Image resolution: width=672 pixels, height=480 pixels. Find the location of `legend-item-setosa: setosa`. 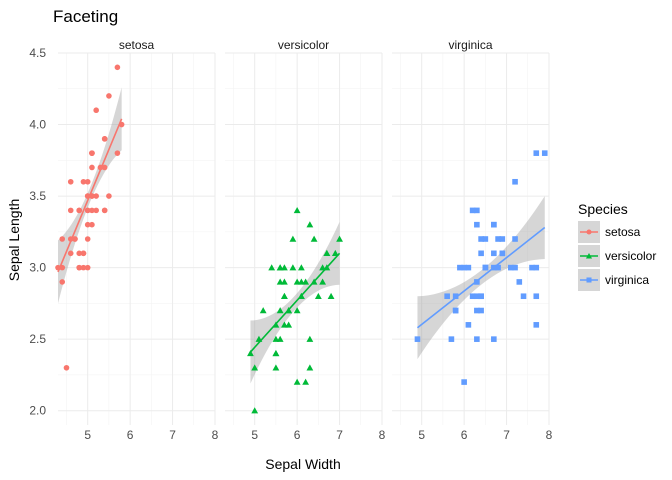

legend-item-setosa: setosa is located at coordinates (609, 232).